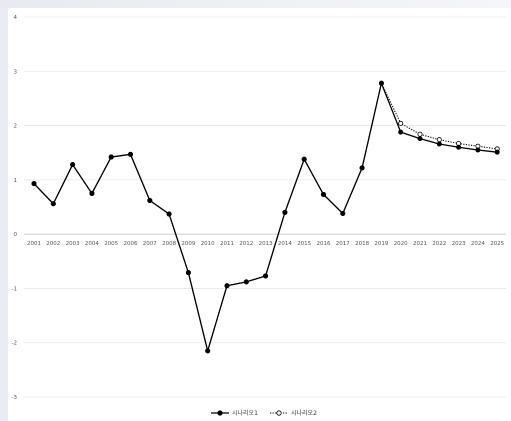 This screenshot has width=511, height=421. I want to click on x-tick-label: 2007, so click(150, 244).